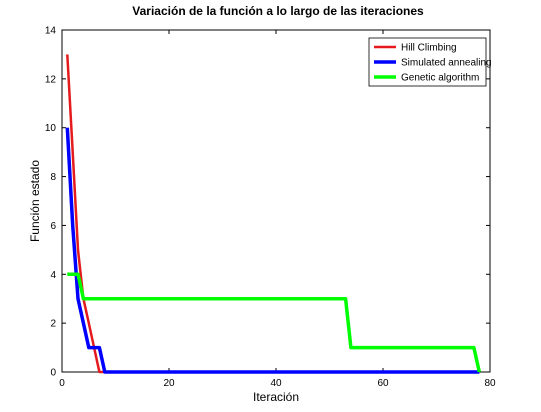 This screenshot has width=541, height=412. What do you see at coordinates (62, 383) in the screenshot?
I see `x-tick-label: 0` at bounding box center [62, 383].